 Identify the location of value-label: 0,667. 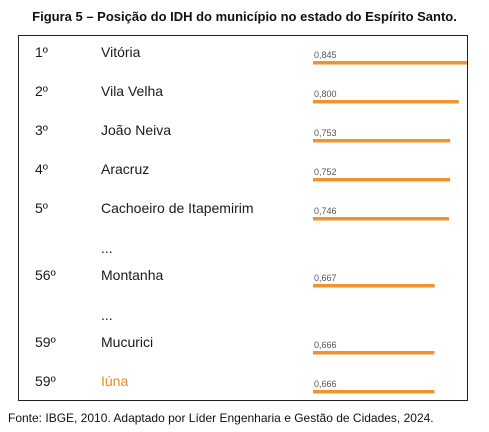
(325, 278).